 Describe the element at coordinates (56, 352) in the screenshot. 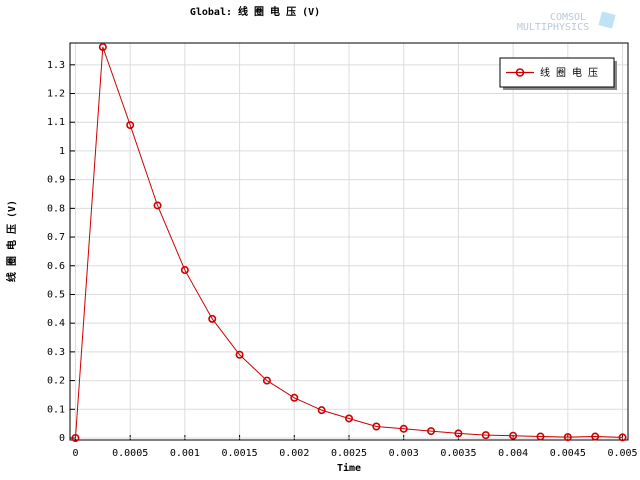

I see `y-tick-label: 0.3` at that location.